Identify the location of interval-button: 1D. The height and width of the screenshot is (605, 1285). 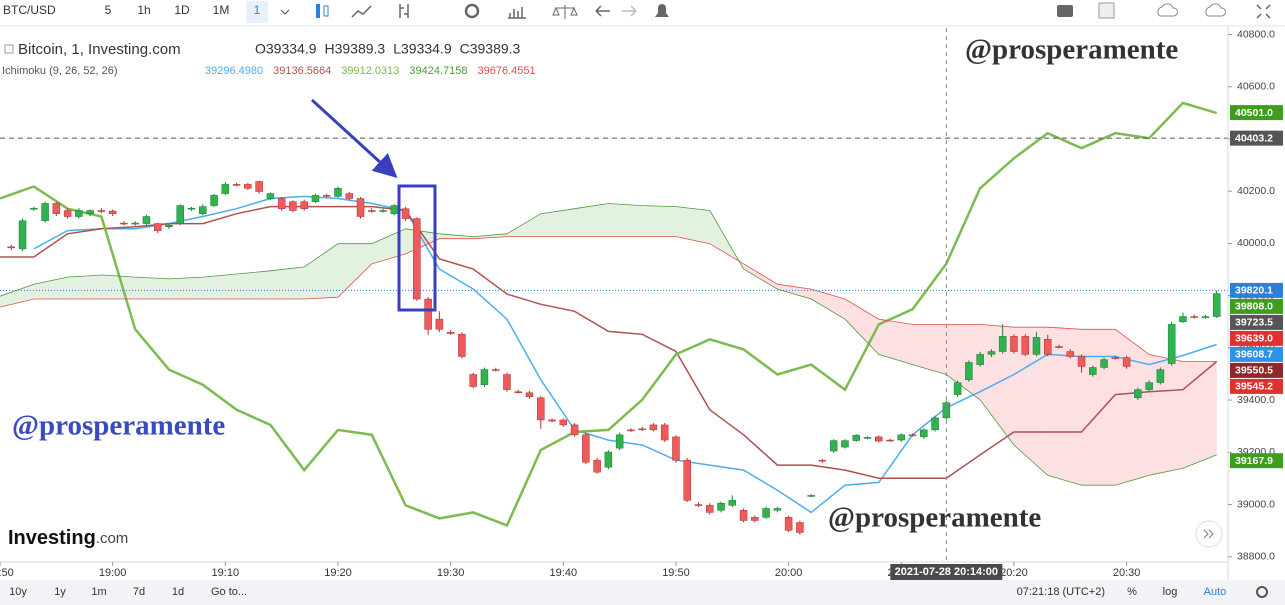
(182, 10).